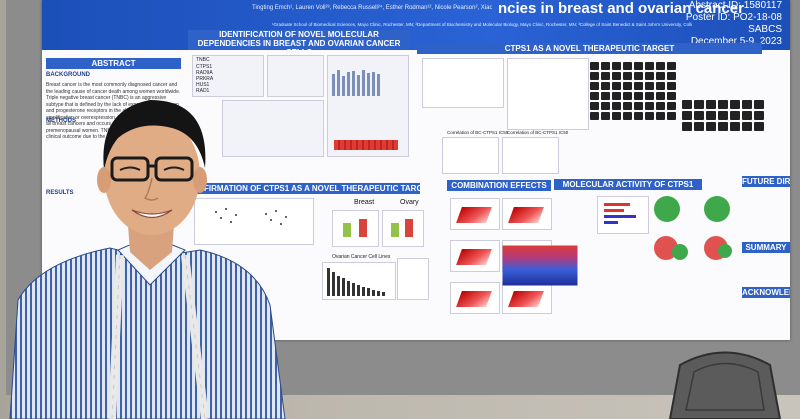 The height and width of the screenshot is (419, 800). What do you see at coordinates (359, 281) in the screenshot?
I see `ovarian-bar-chart` at bounding box center [359, 281].